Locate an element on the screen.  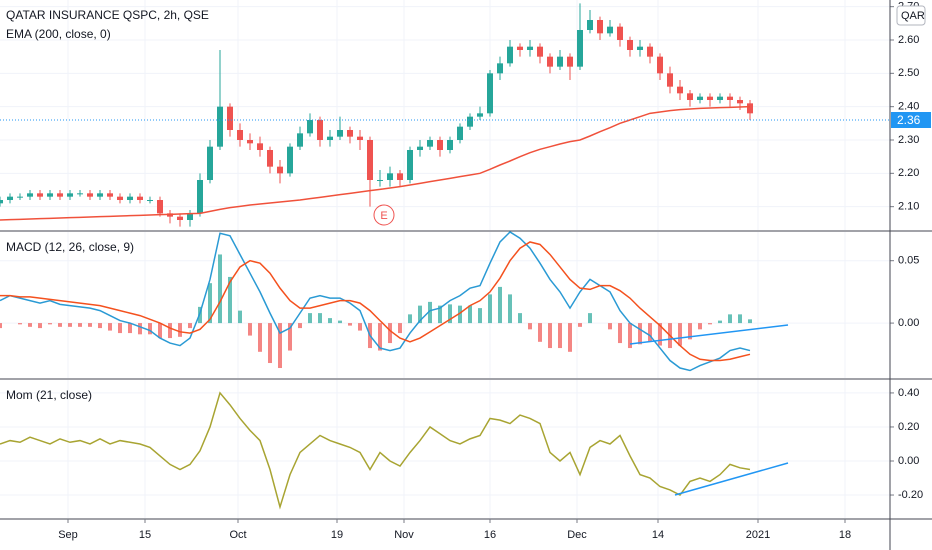
y-tick-label: -0.20 is located at coordinates (910, 495).